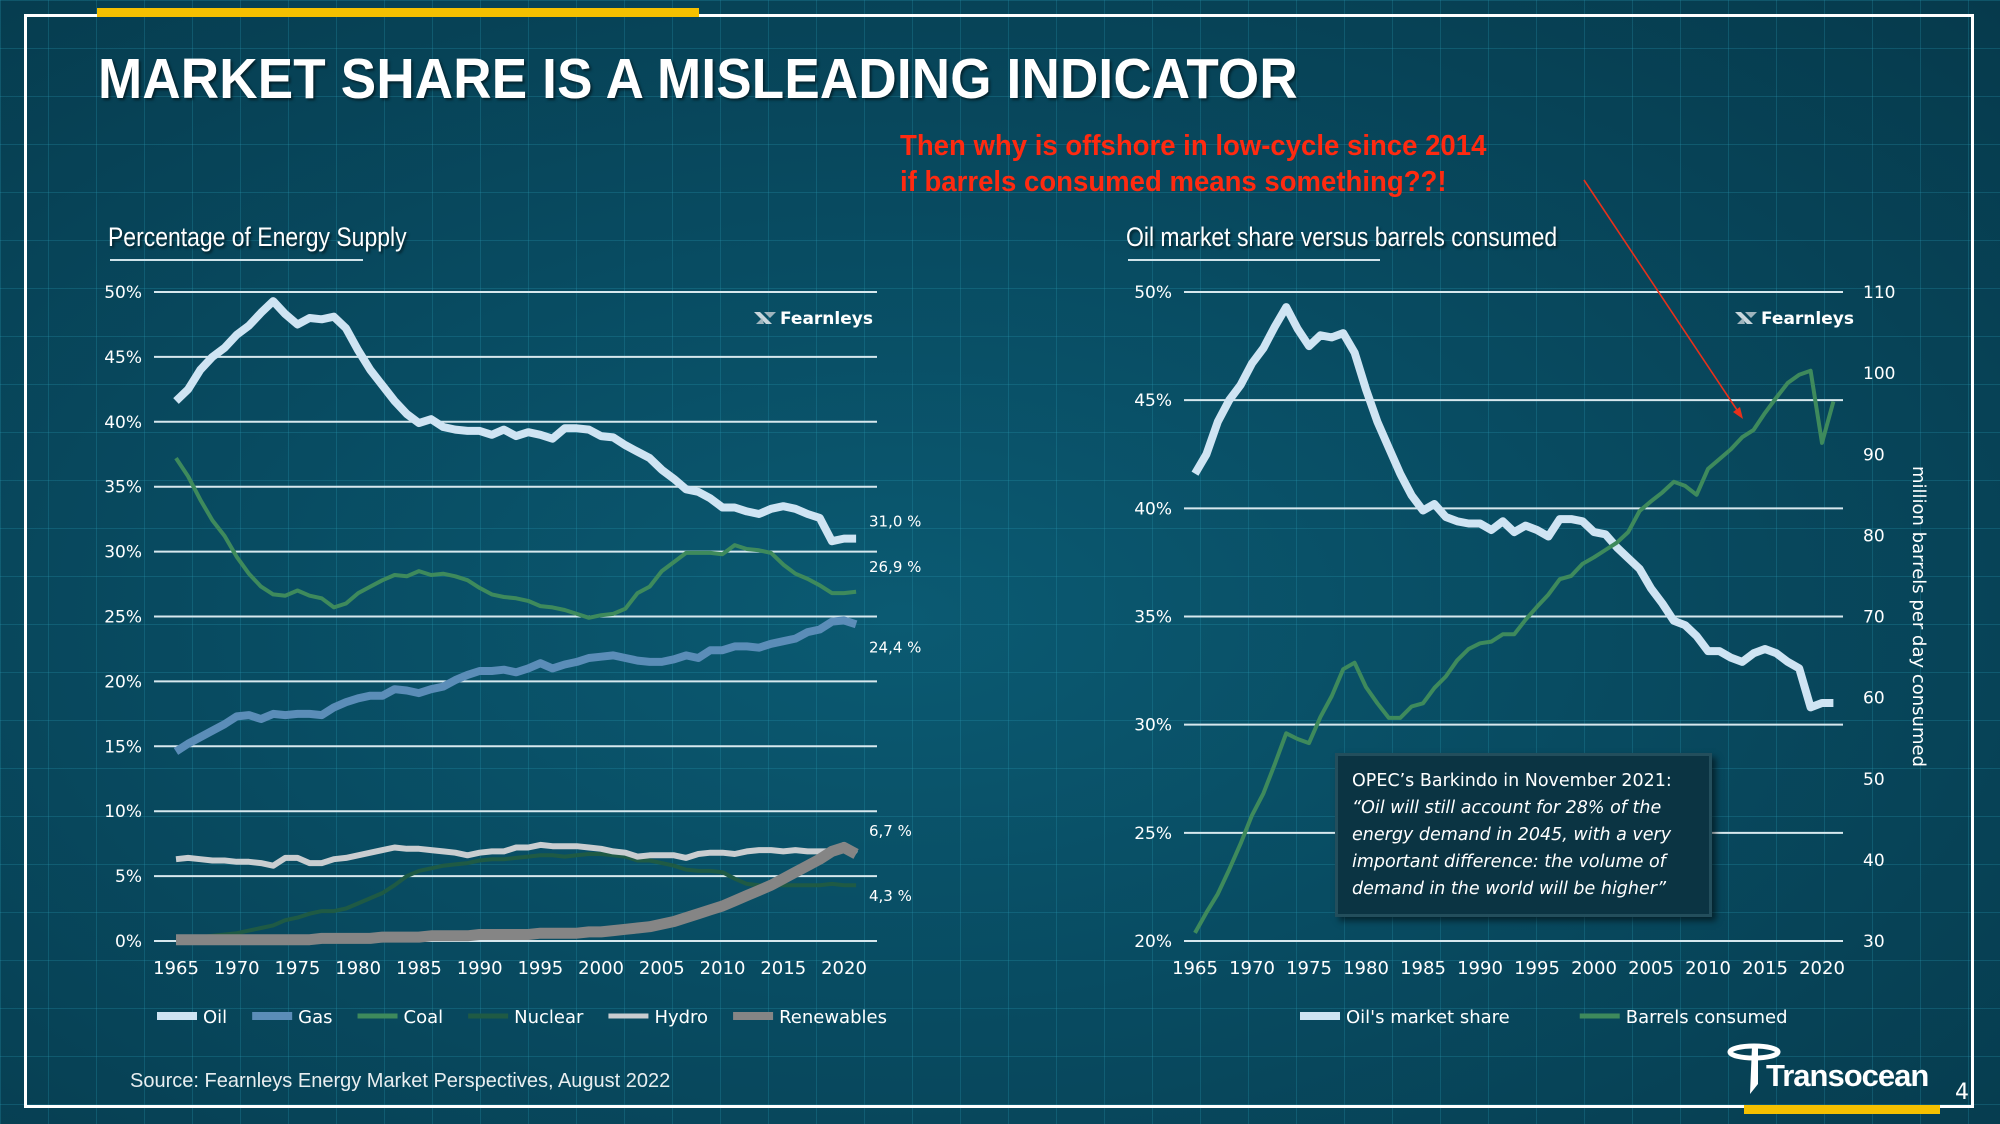 The image size is (2000, 1124). I want to click on series-line-renewables, so click(517, 894).